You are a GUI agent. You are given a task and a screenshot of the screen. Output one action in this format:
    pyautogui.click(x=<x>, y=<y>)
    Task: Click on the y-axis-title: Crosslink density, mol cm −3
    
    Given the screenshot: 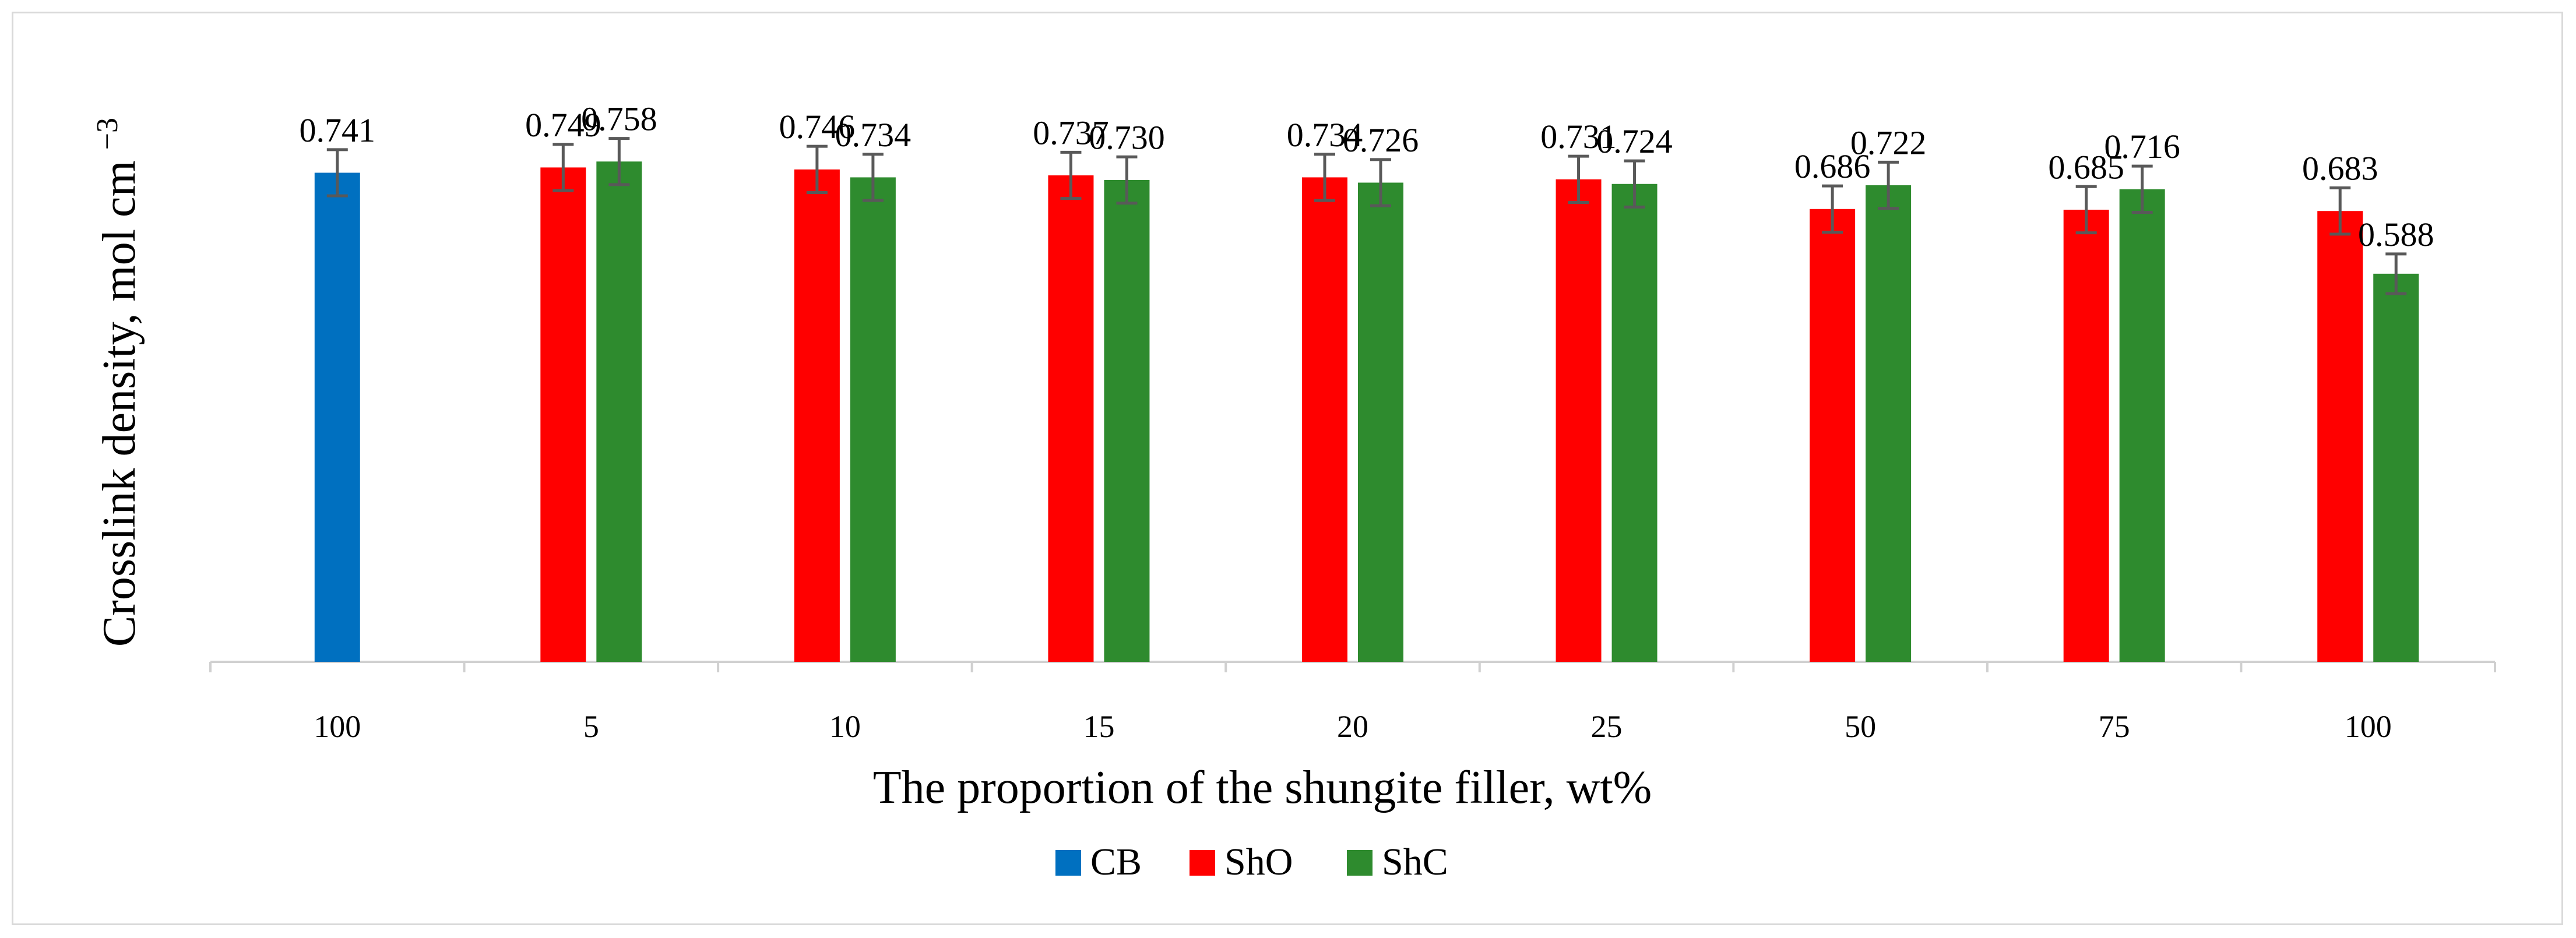 What is the action you would take?
    pyautogui.click(x=118, y=382)
    